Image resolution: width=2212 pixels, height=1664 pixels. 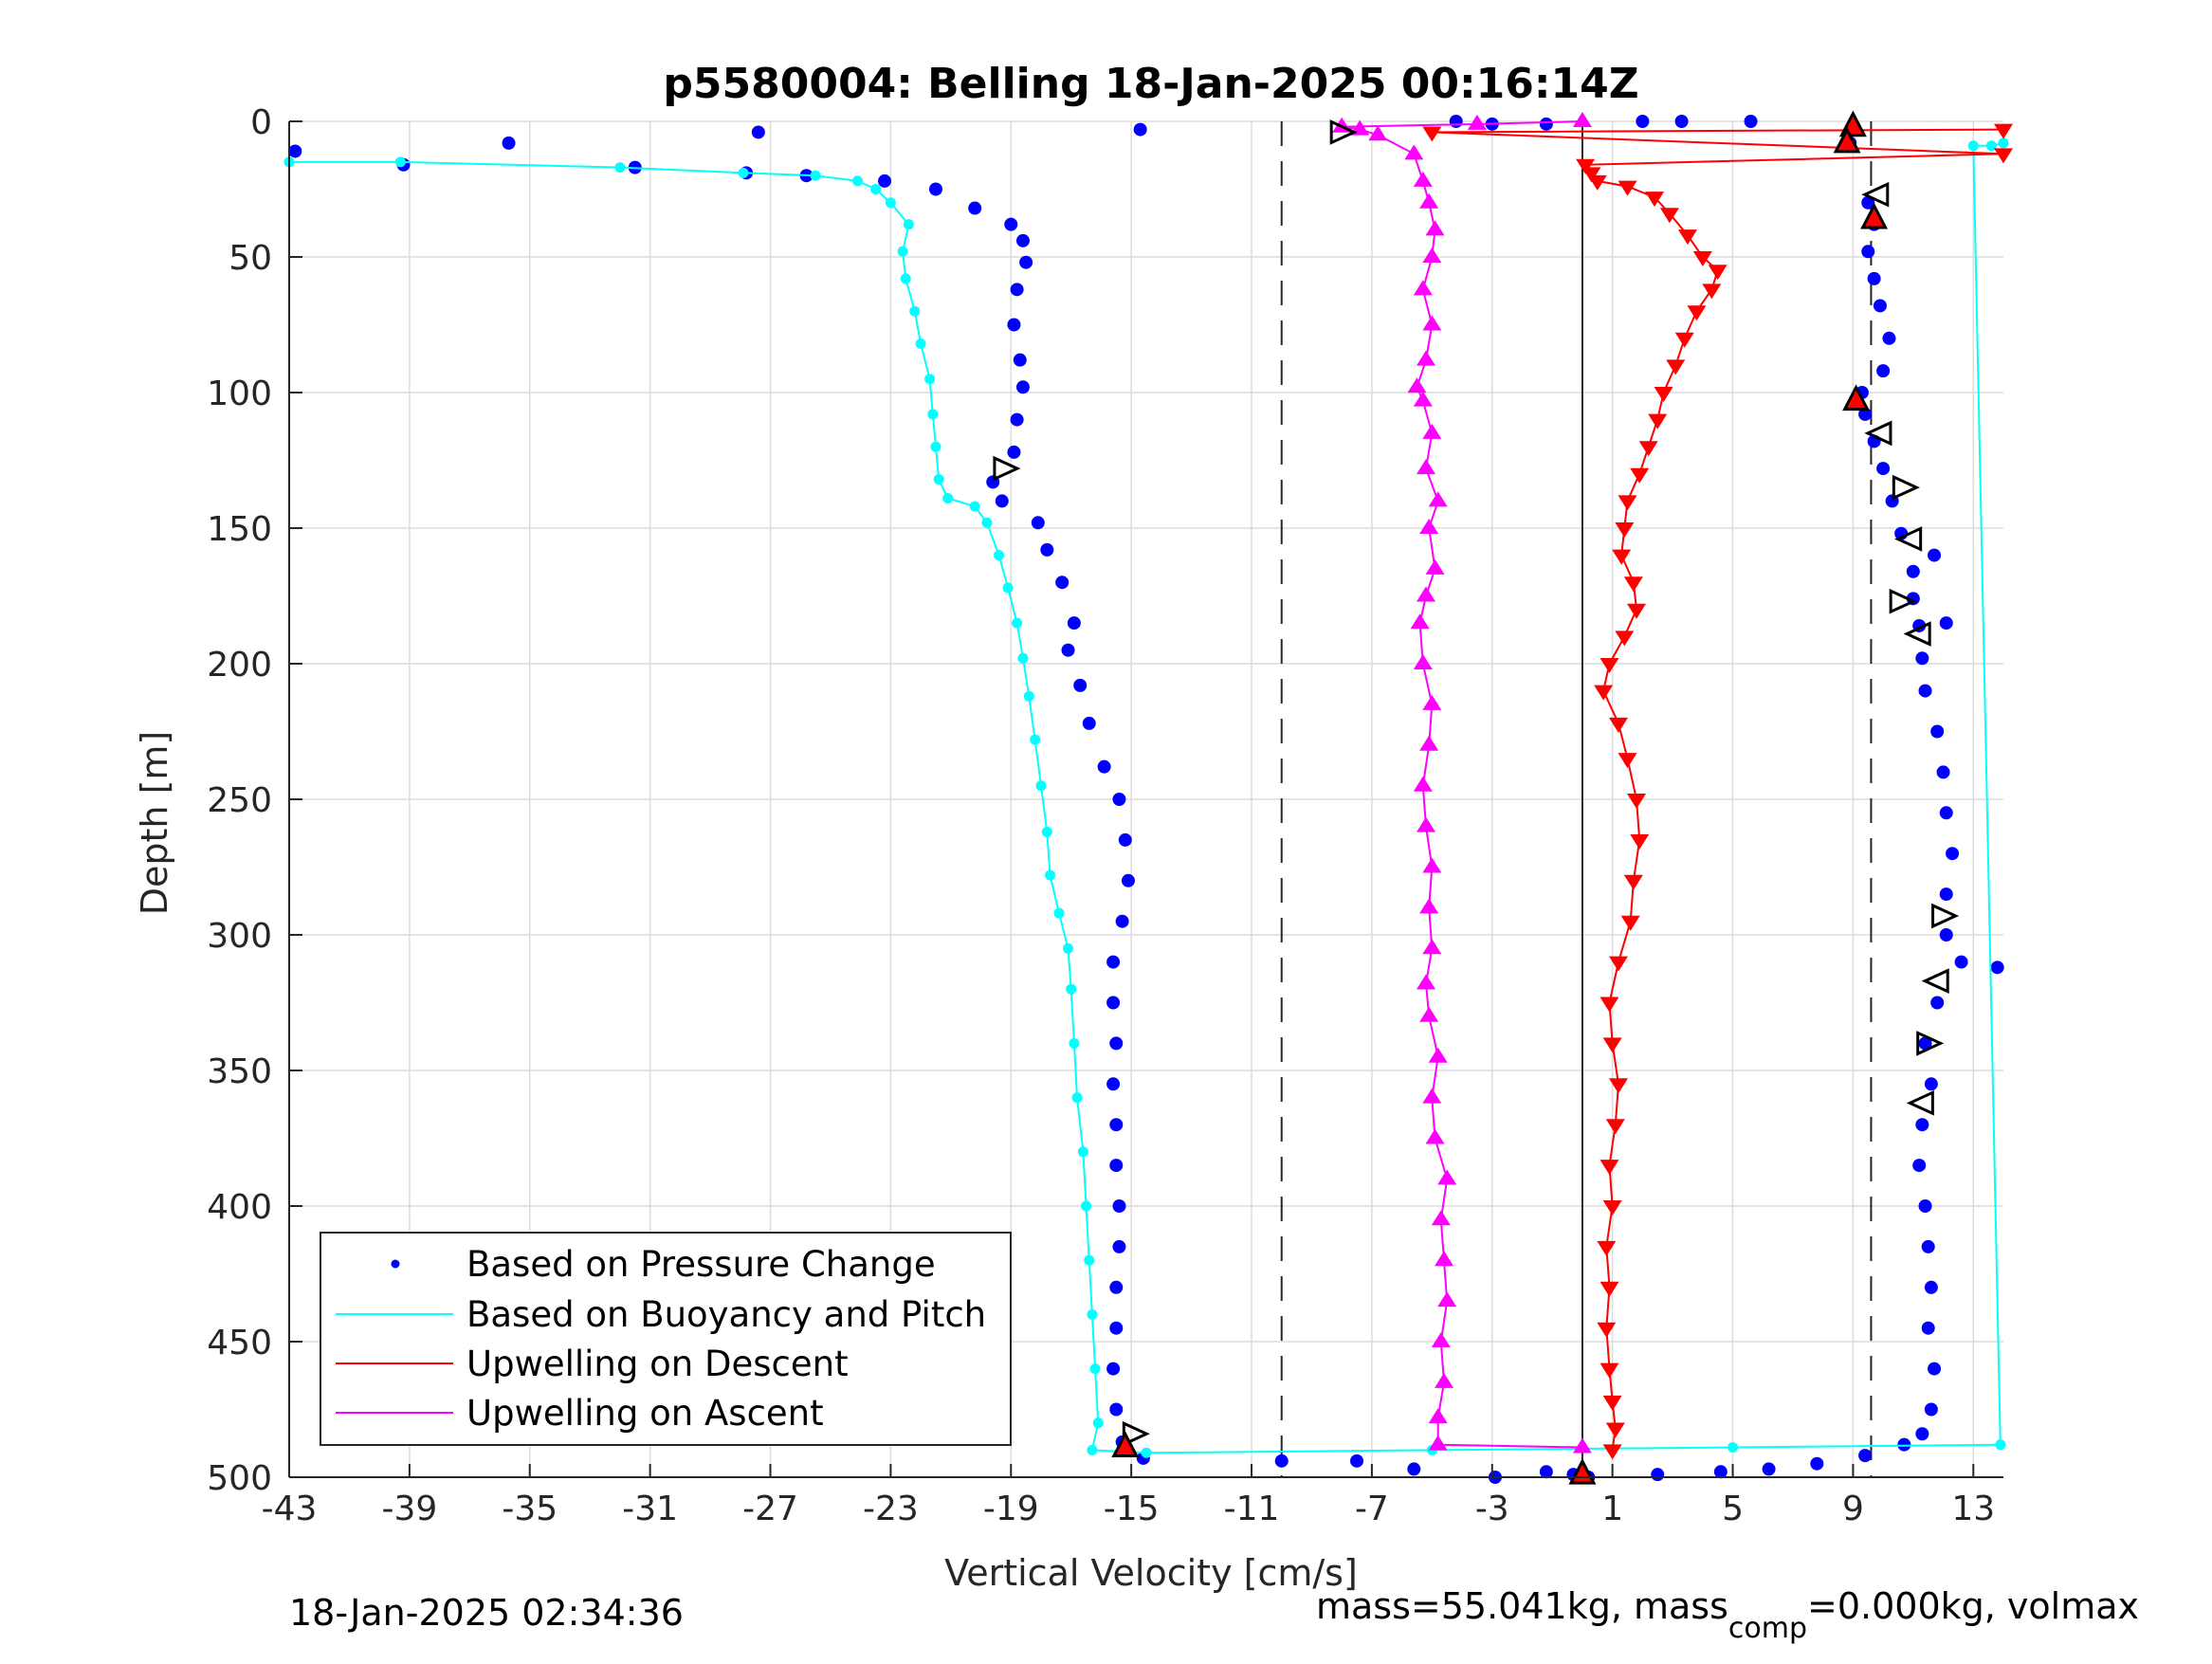 I want to click on x-tick-label: -43, so click(x=290, y=1509).